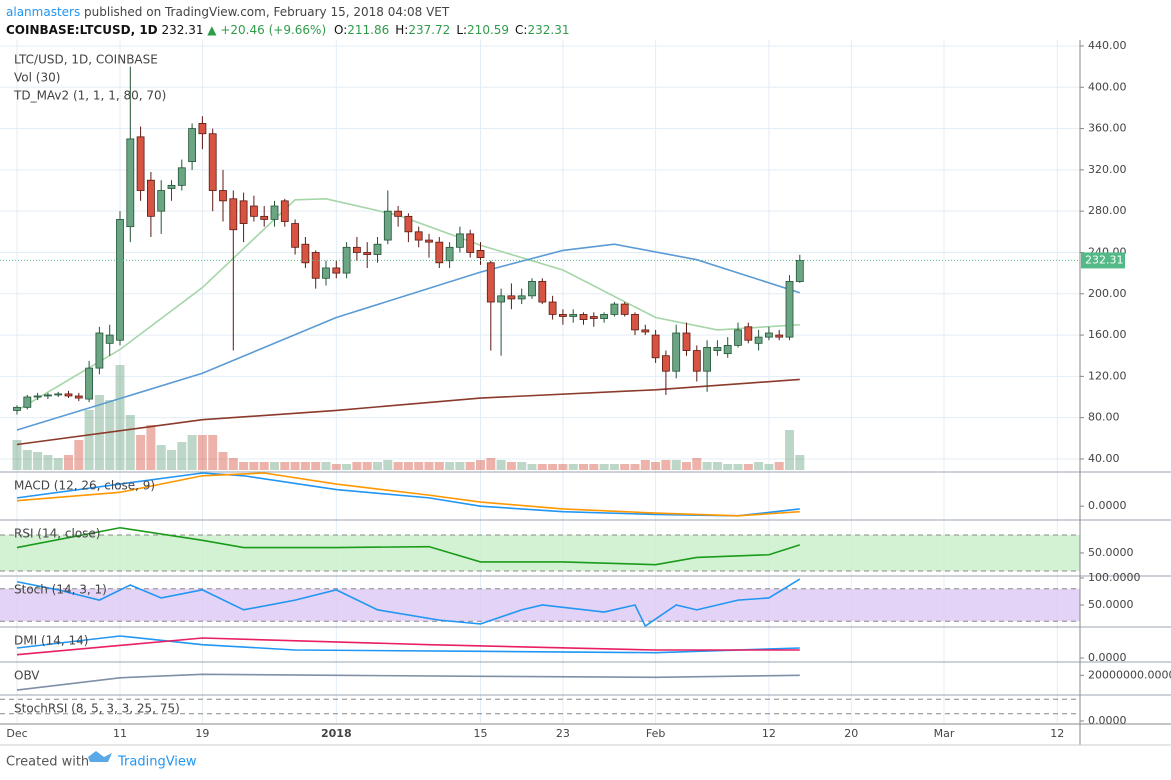  What do you see at coordinates (340, 30) in the screenshot?
I see `ohlc-label: O:` at bounding box center [340, 30].